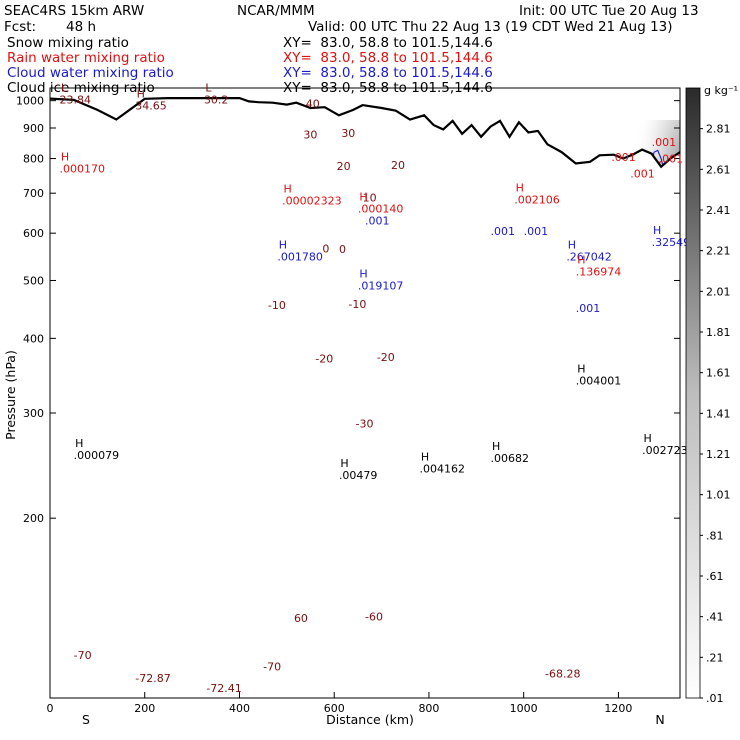  What do you see at coordinates (618, 708) in the screenshot?
I see `x-tick-label: 1200` at bounding box center [618, 708].